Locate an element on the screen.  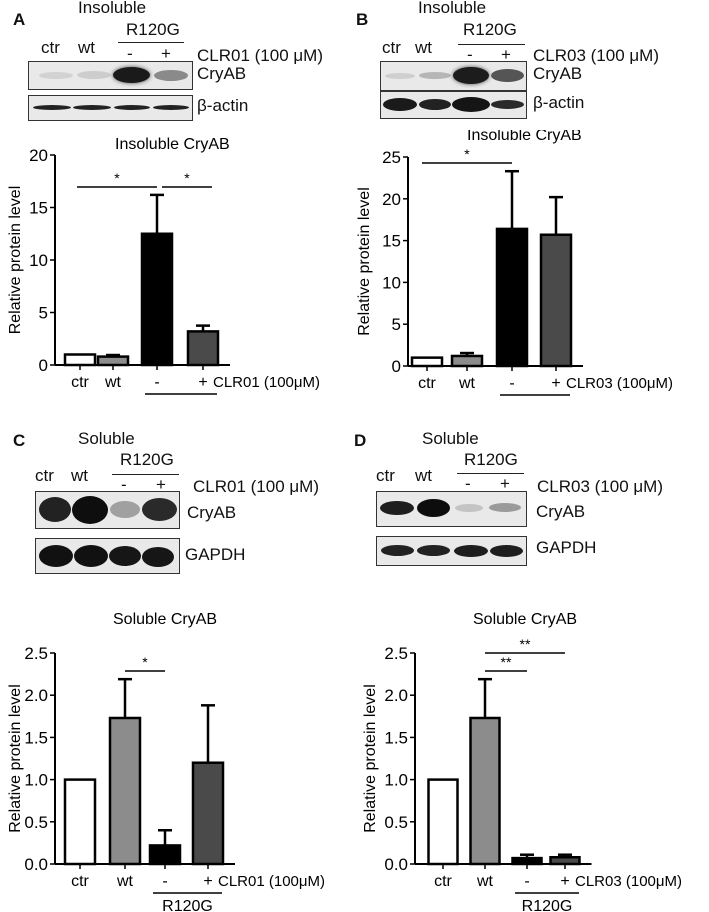
y-tick-label: 1.0 is located at coordinates (396, 780).